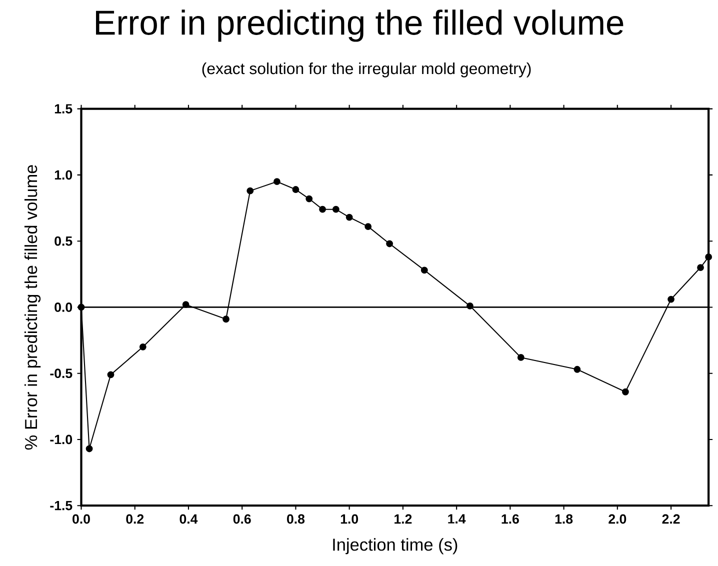 The image size is (718, 566). Describe the element at coordinates (564, 519) in the screenshot. I see `x-tick-label: 1.8` at that location.